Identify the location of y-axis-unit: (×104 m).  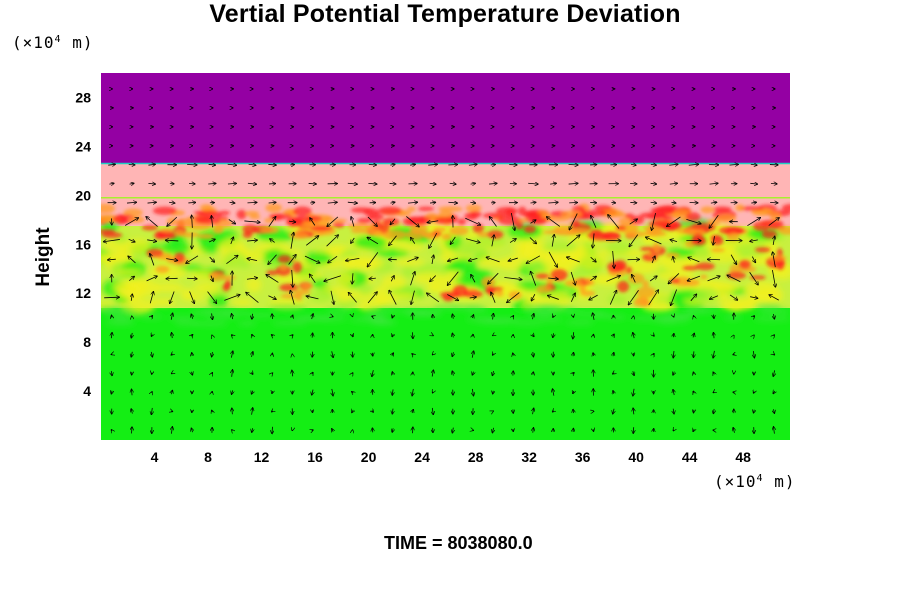
(52, 42).